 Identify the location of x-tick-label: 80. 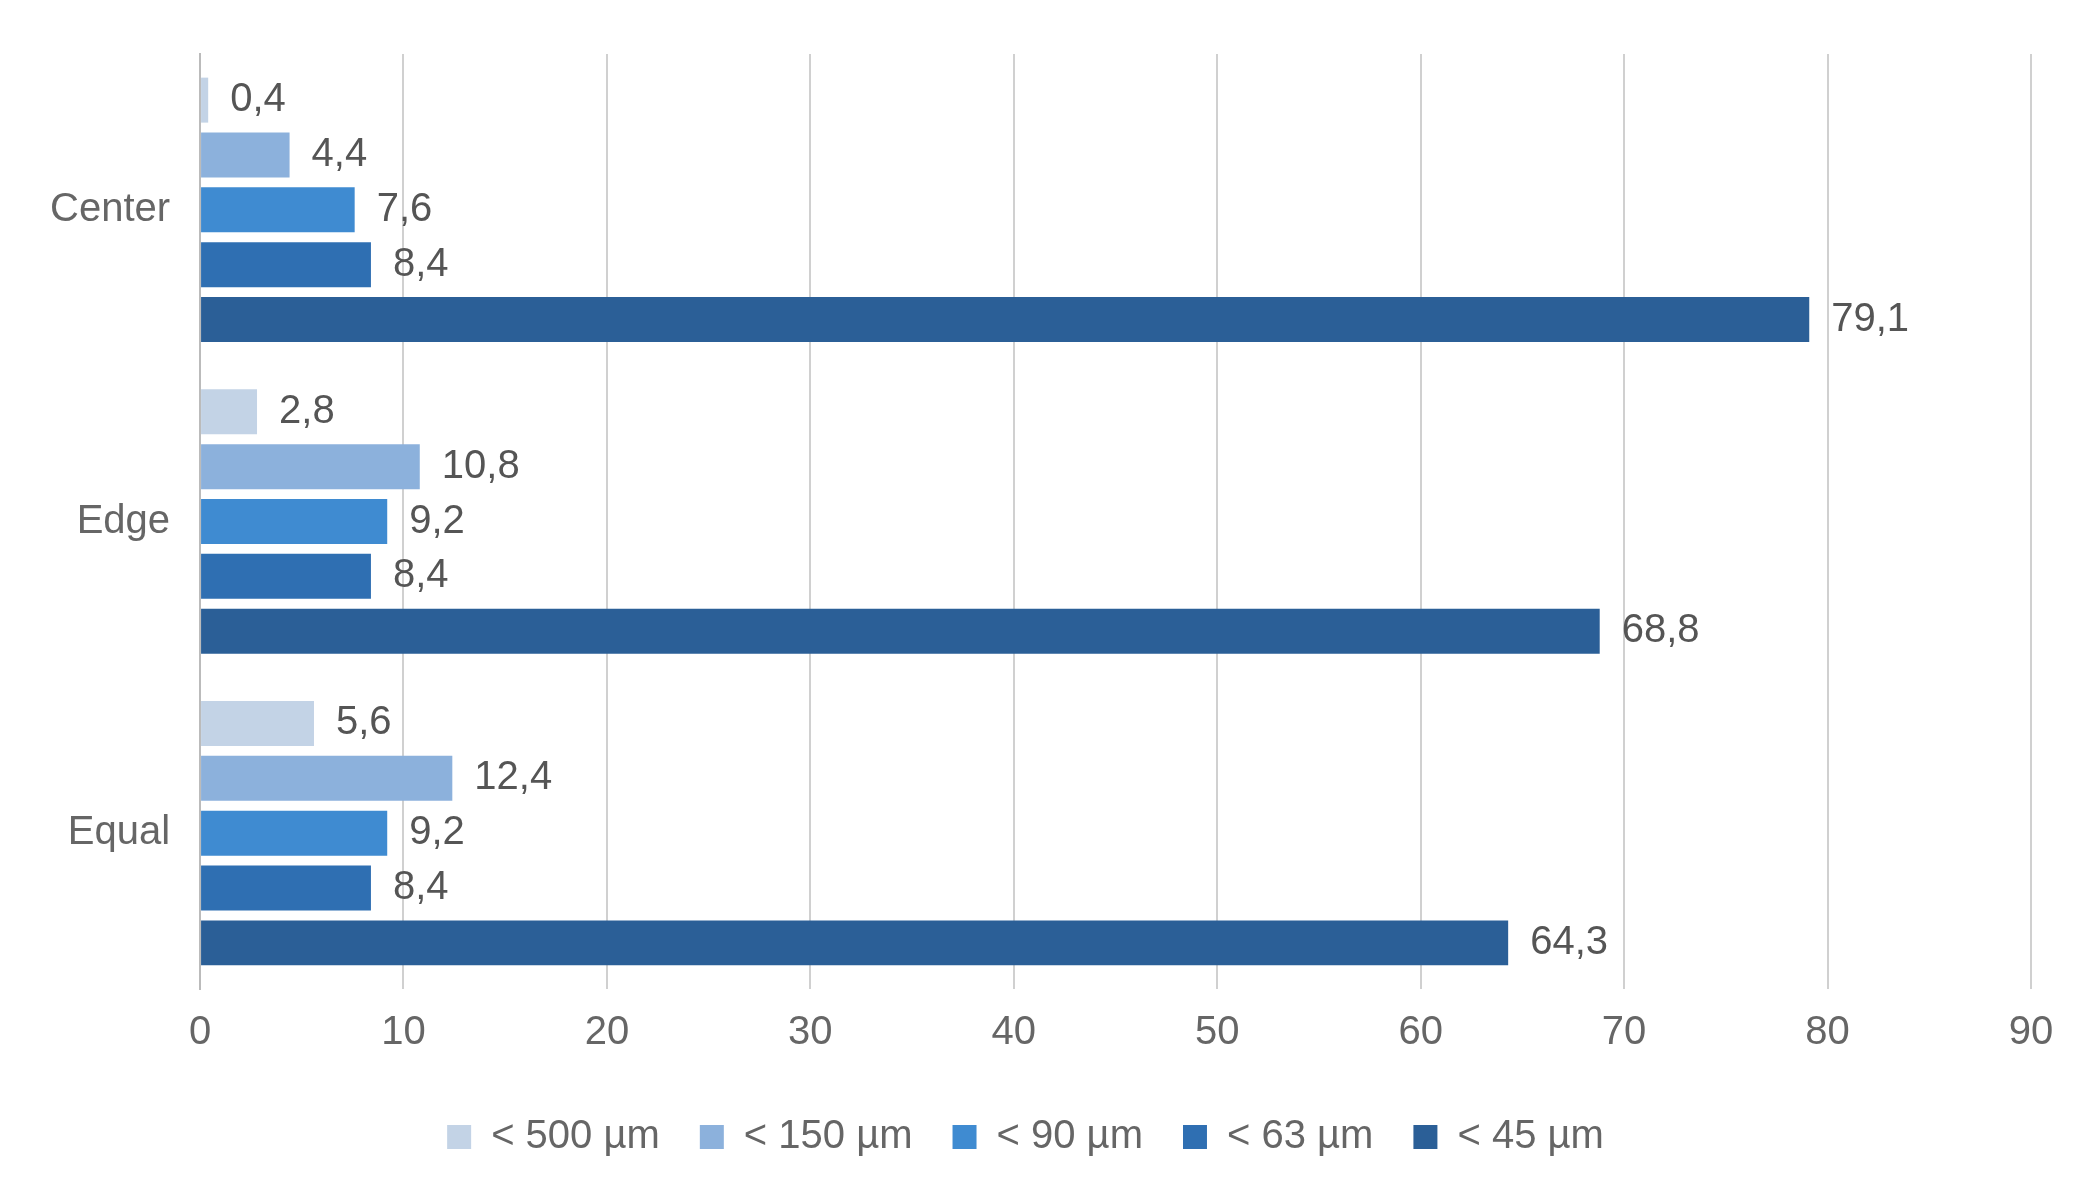
(1827, 1030).